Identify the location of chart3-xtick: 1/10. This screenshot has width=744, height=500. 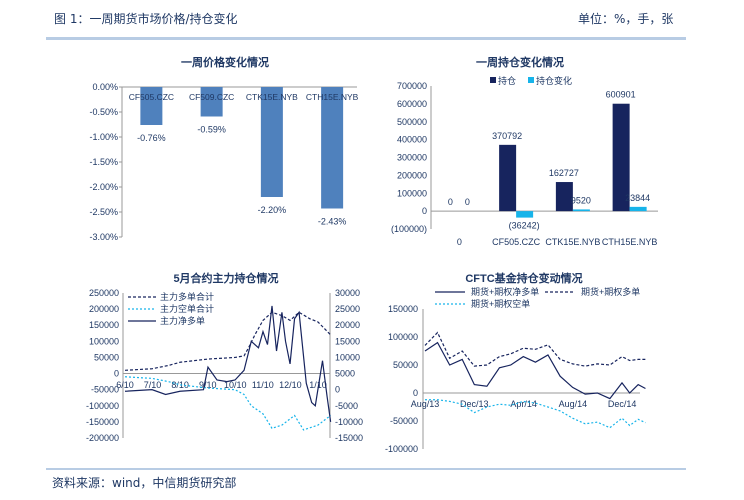
(318, 385).